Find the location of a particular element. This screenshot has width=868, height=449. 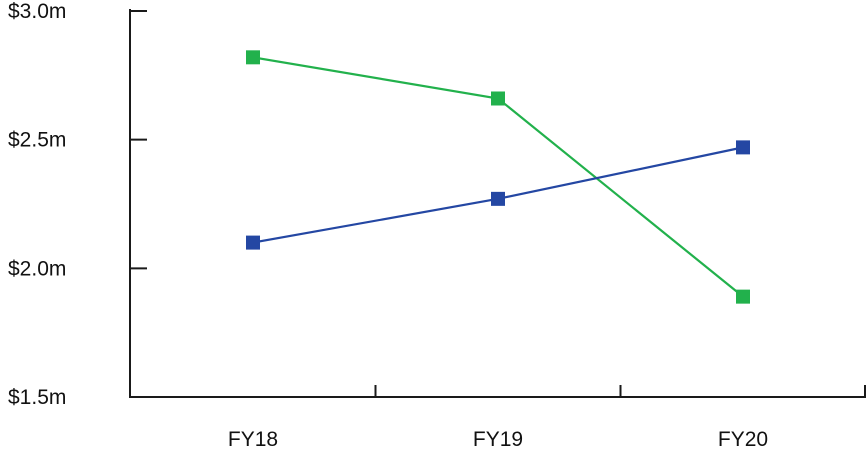

y-tick-label: $1.5m is located at coordinates (37, 397).